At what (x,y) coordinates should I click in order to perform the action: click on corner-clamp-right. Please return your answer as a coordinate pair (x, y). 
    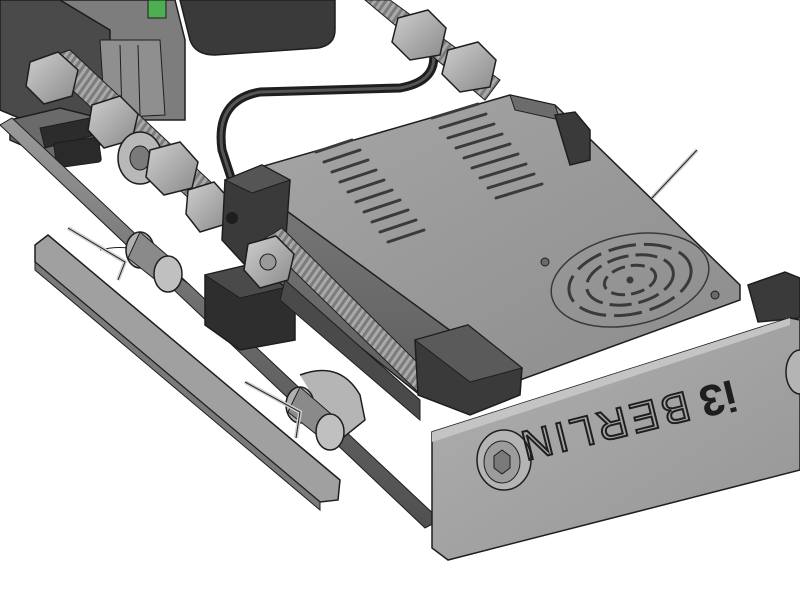
    Looking at the image, I should click on (773, 297).